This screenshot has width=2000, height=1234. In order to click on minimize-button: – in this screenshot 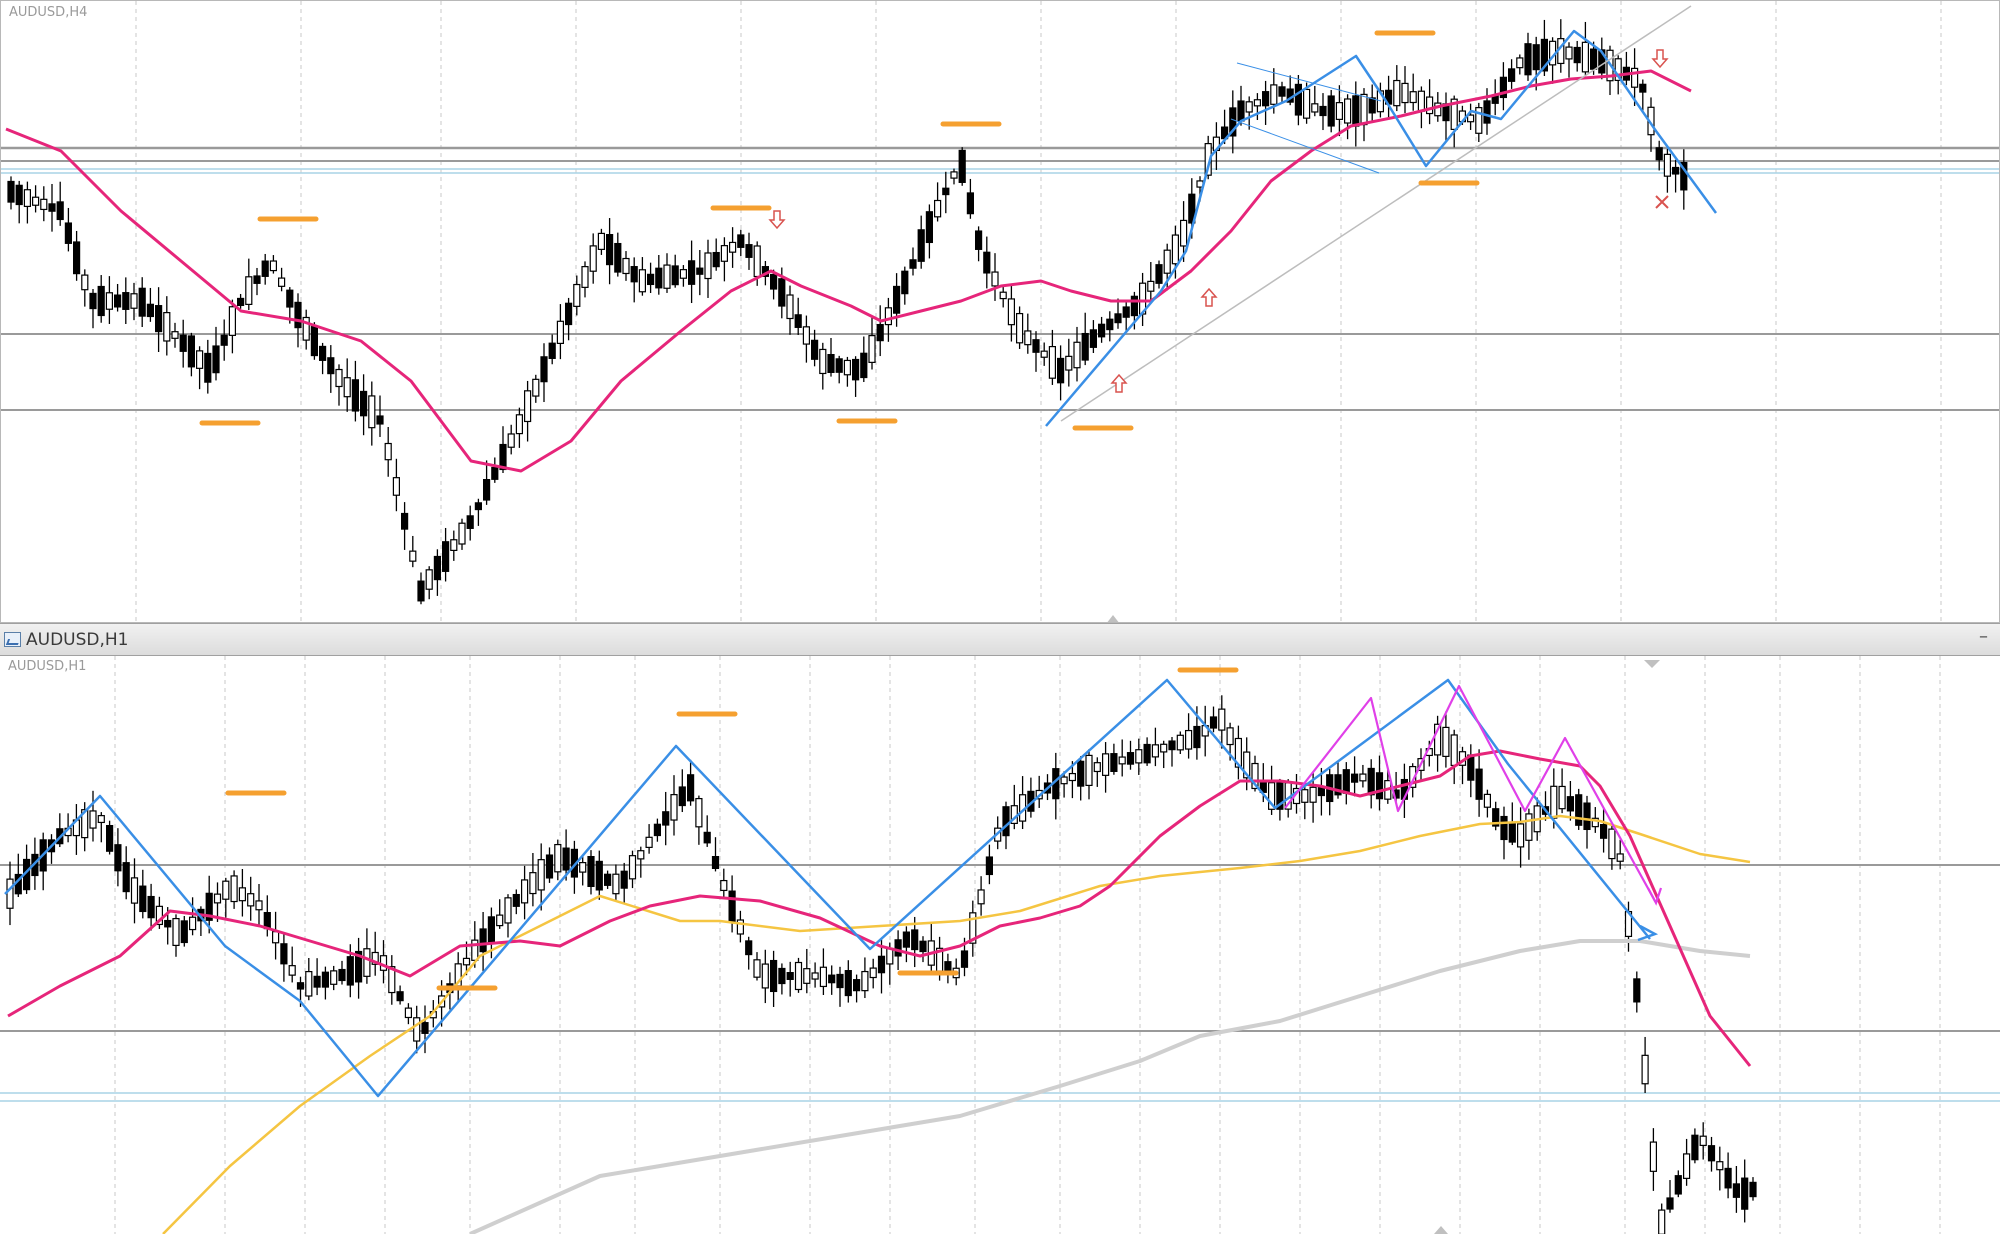, I will do `click(1983, 636)`.